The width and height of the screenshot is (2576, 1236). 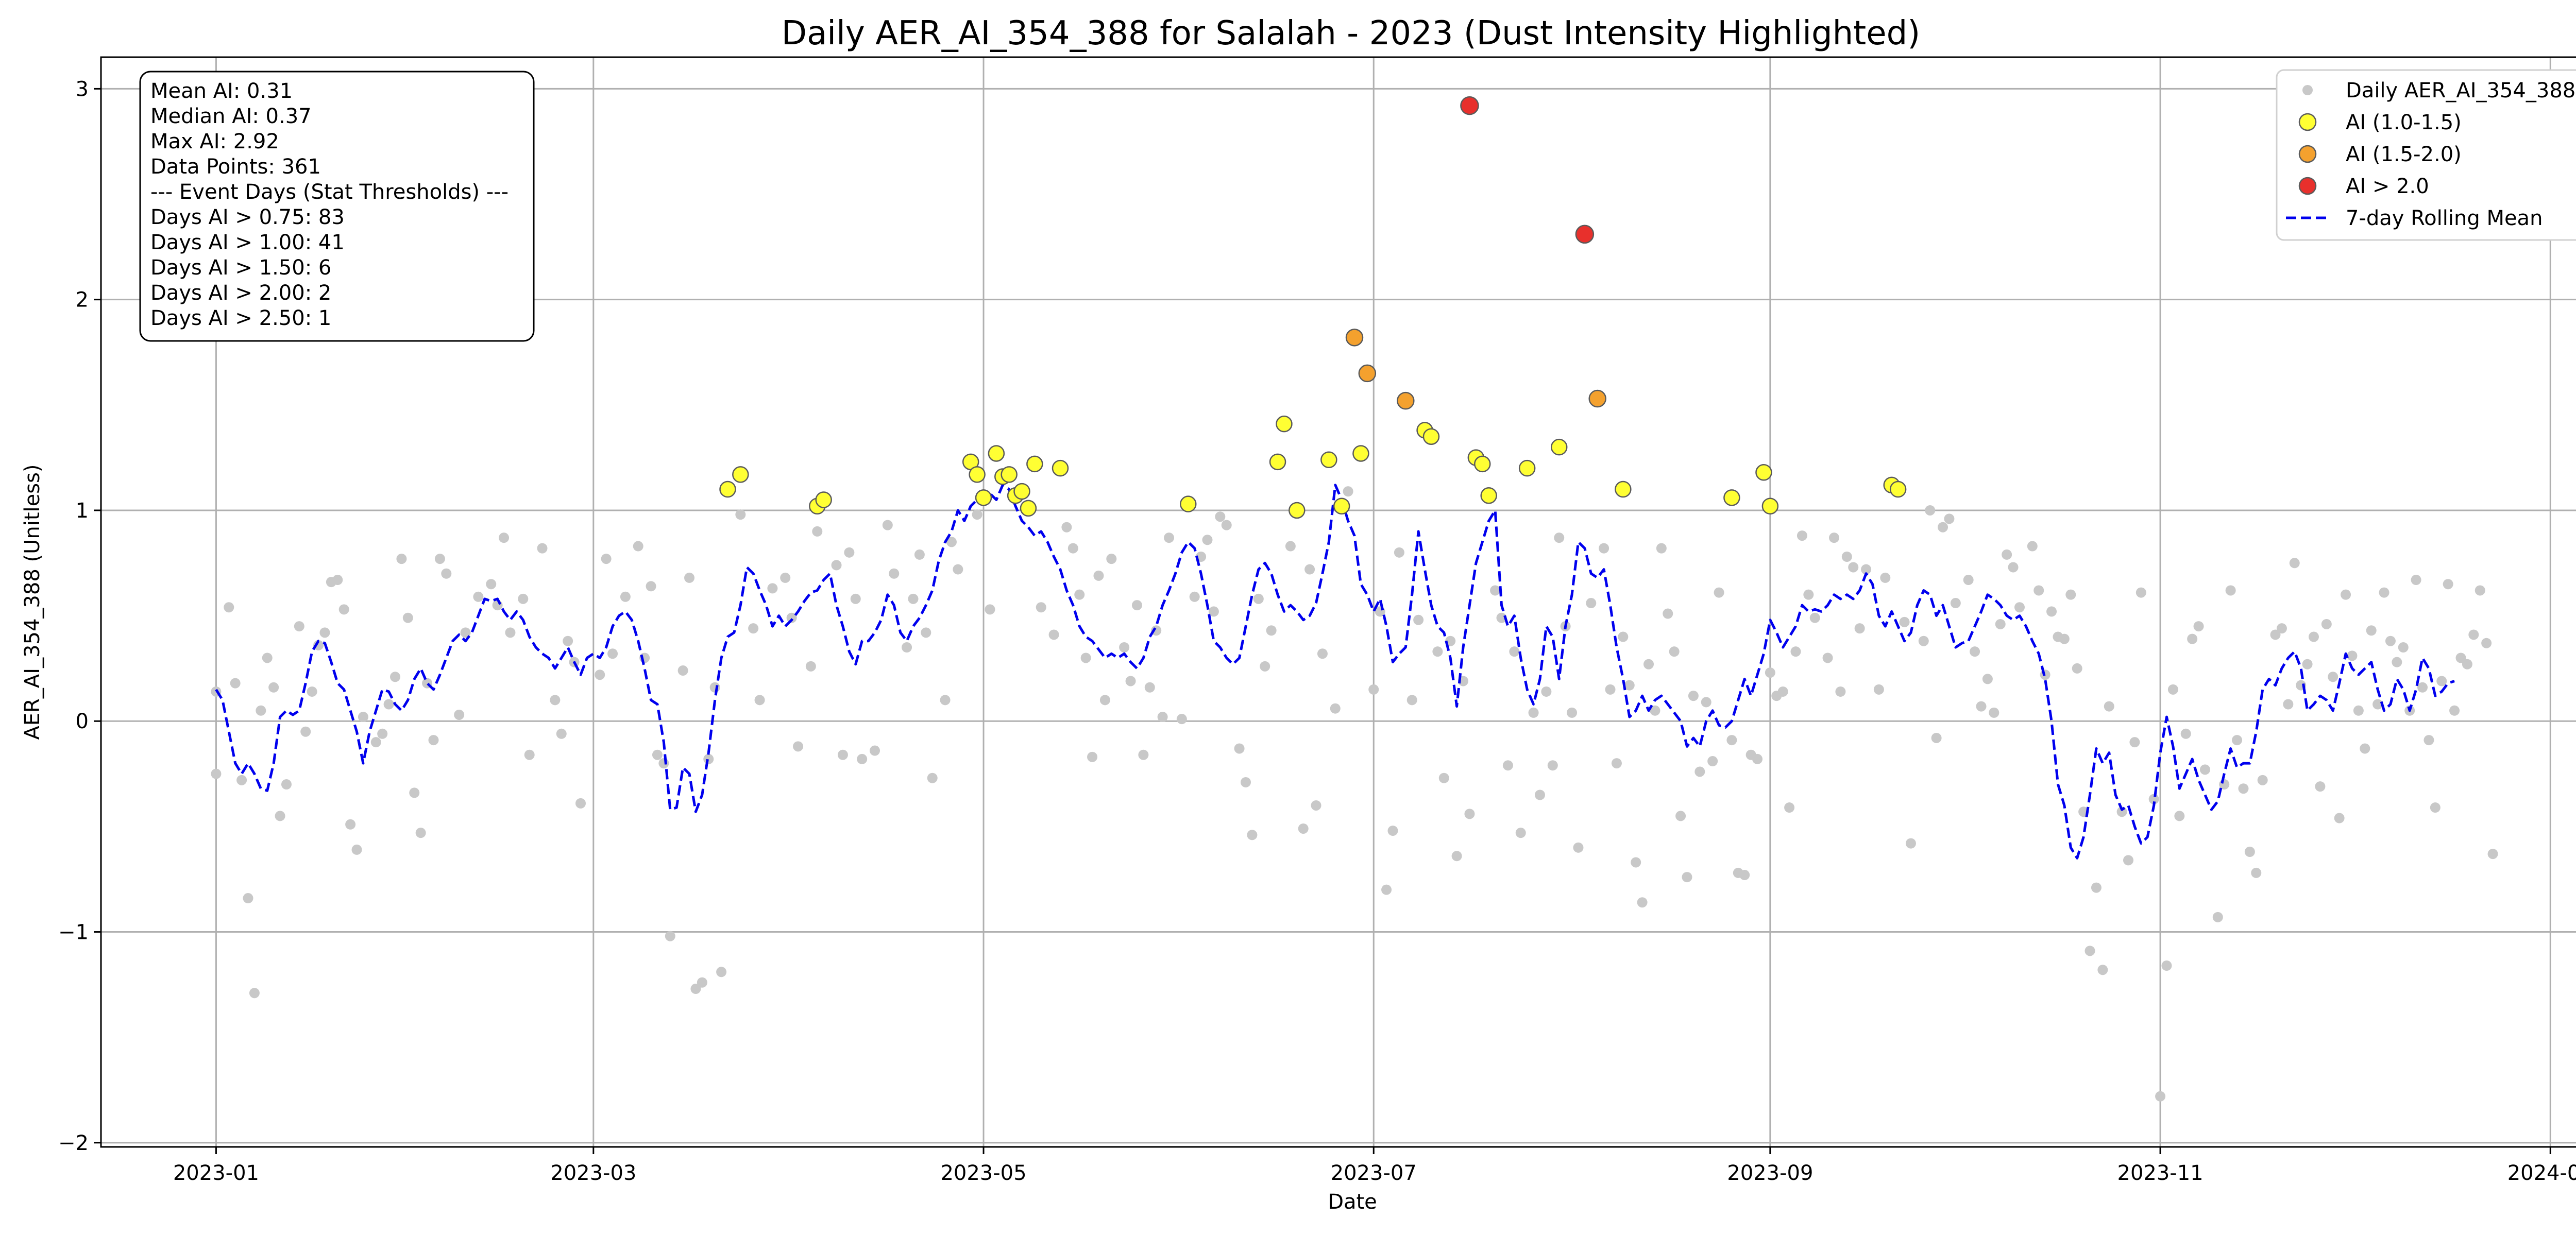 I want to click on legend-swatch-dot-orange, so click(x=2307, y=154).